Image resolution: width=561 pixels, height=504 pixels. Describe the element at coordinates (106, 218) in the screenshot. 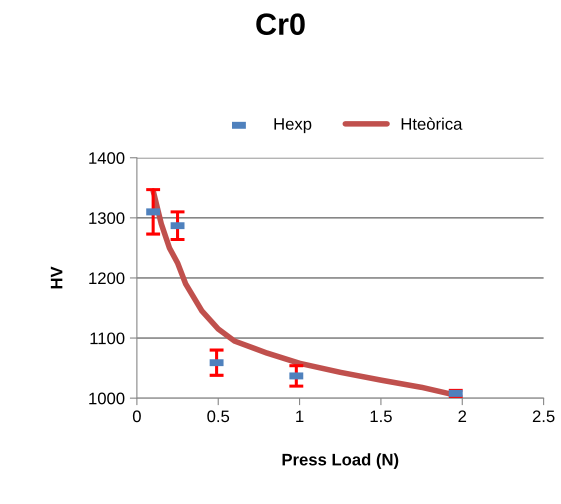

I see `y-tick-label: 1300` at that location.